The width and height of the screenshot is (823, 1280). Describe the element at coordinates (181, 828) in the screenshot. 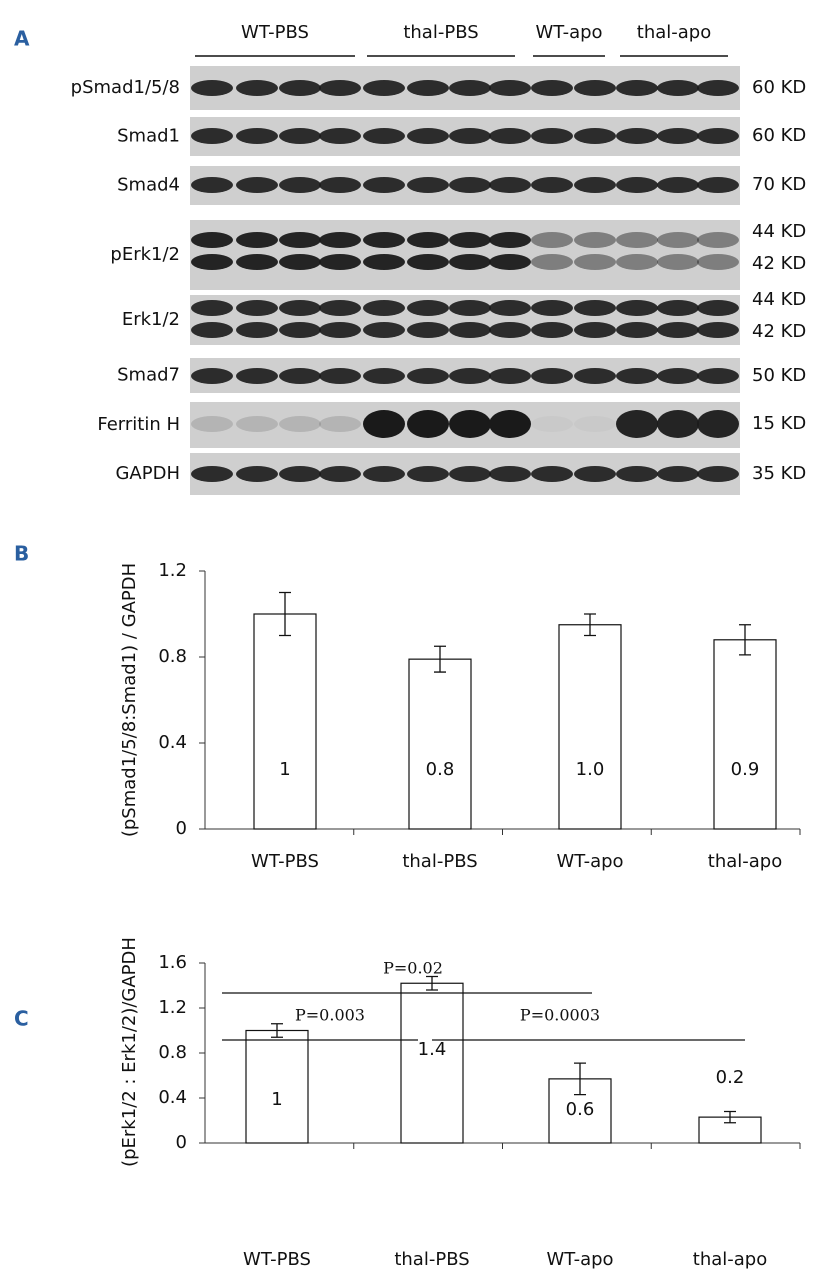

I see `y-tick-label: 0` at that location.